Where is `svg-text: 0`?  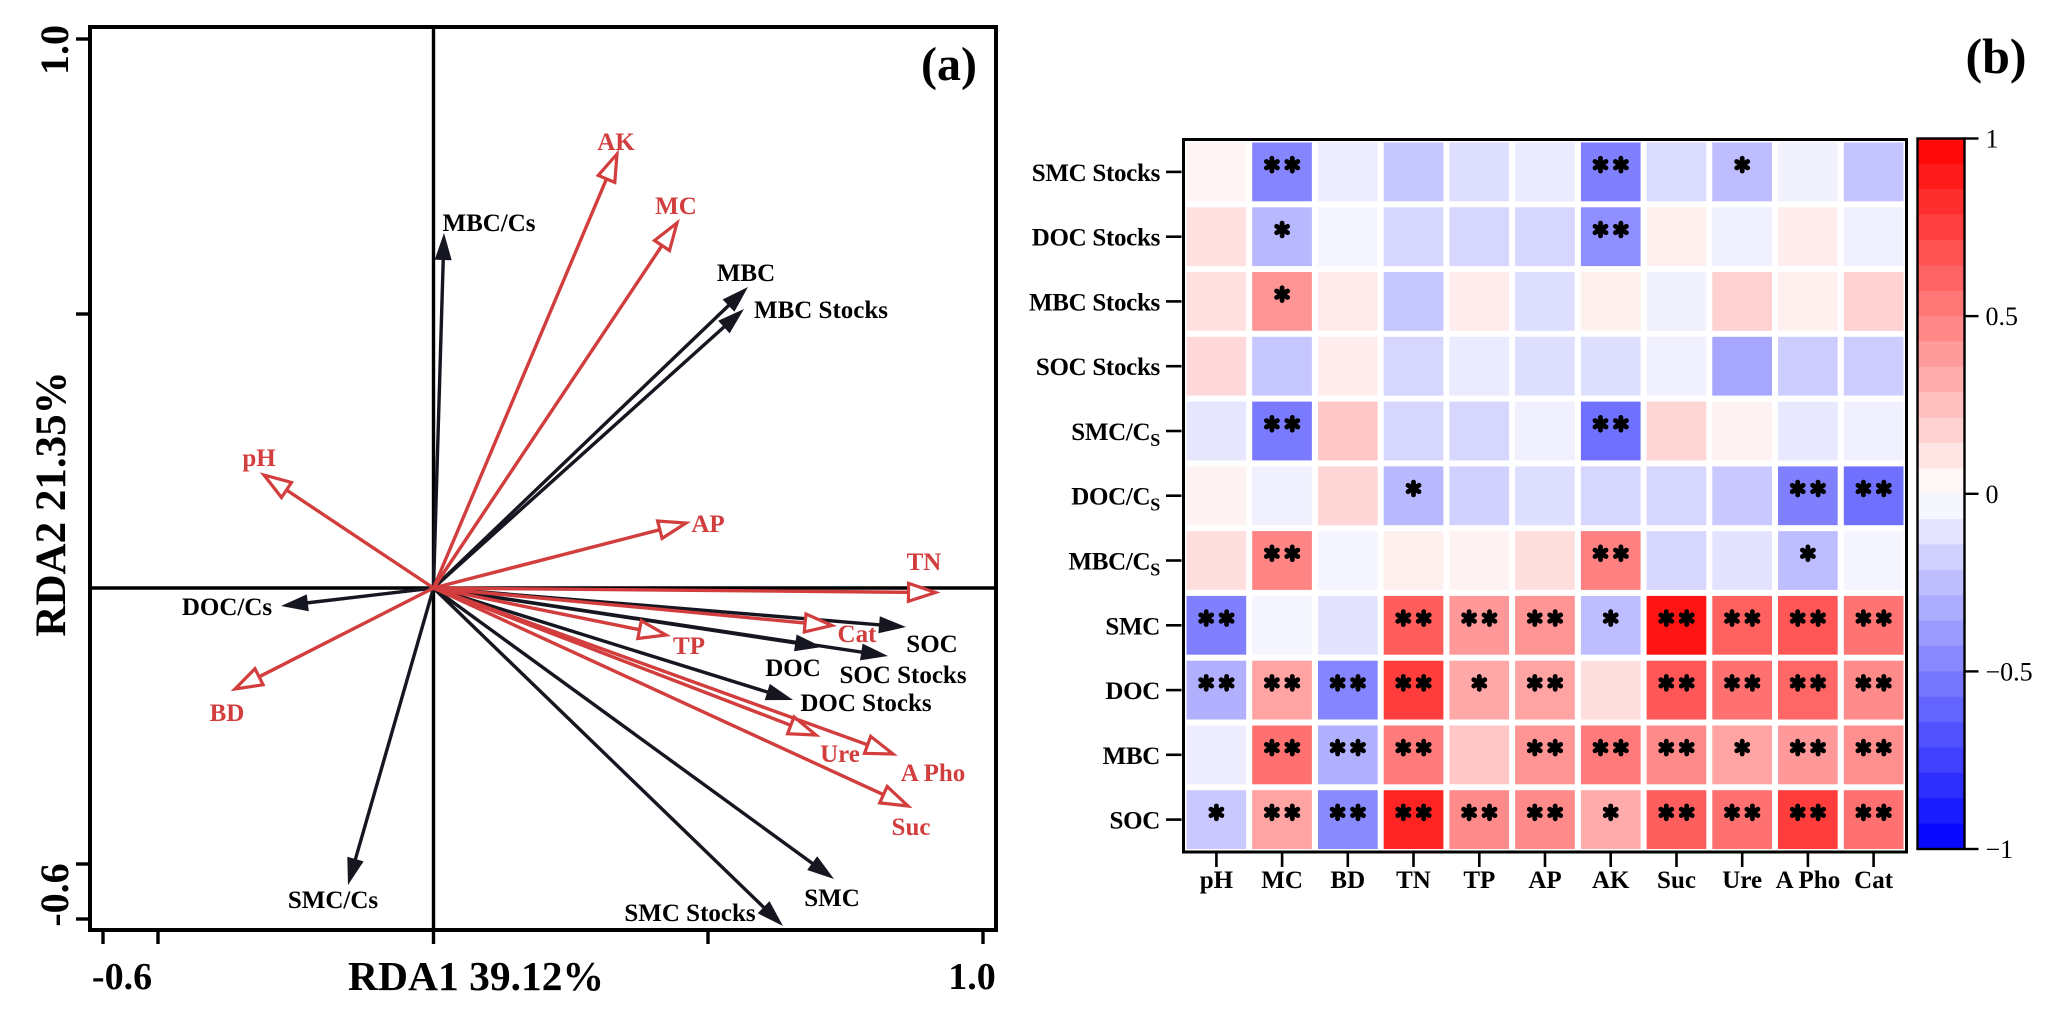
svg-text: 0 is located at coordinates (1992, 494).